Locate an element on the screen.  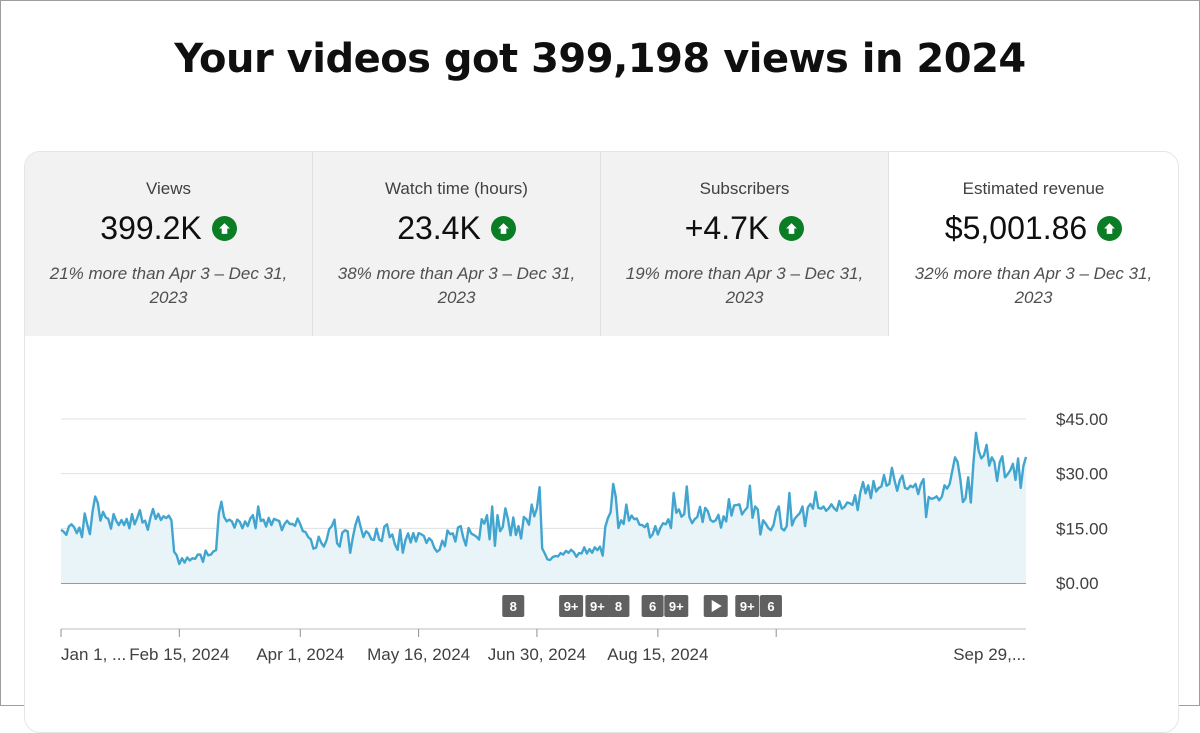
x-tick-label: Feb 15, 2024 is located at coordinates (179, 654).